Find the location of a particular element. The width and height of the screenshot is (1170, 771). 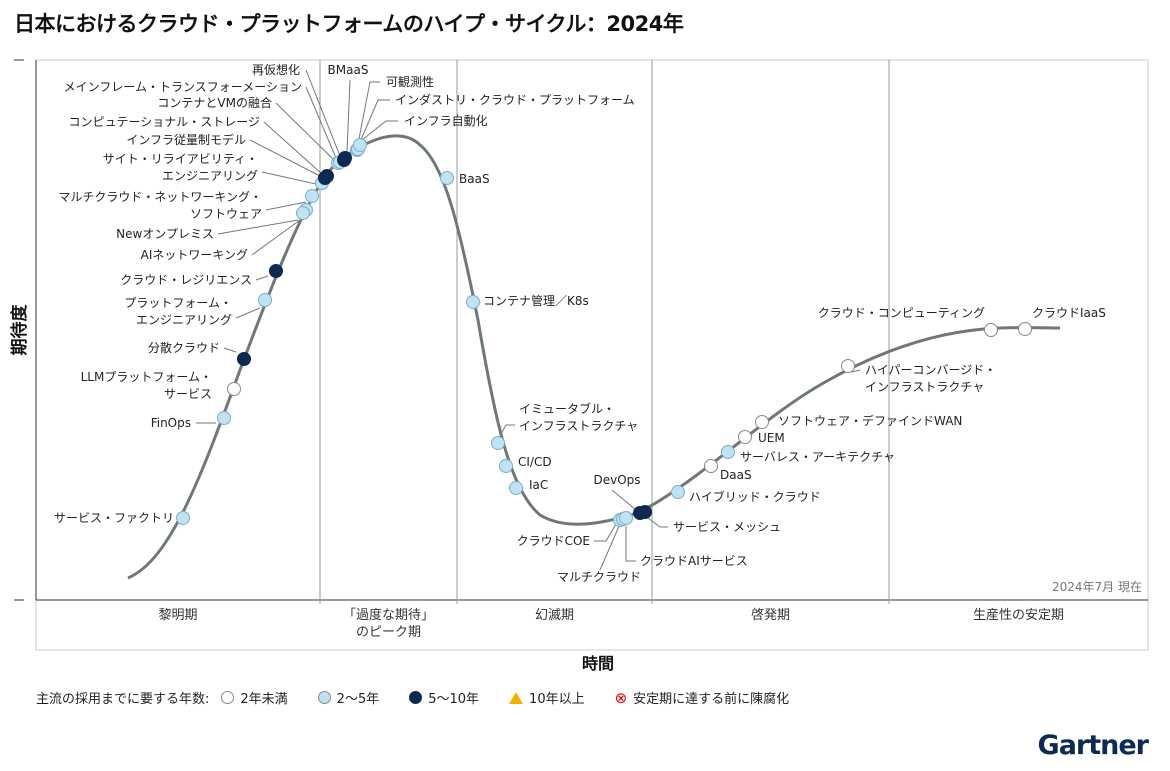

y-axis-label: 期待度 is located at coordinates (19, 330).